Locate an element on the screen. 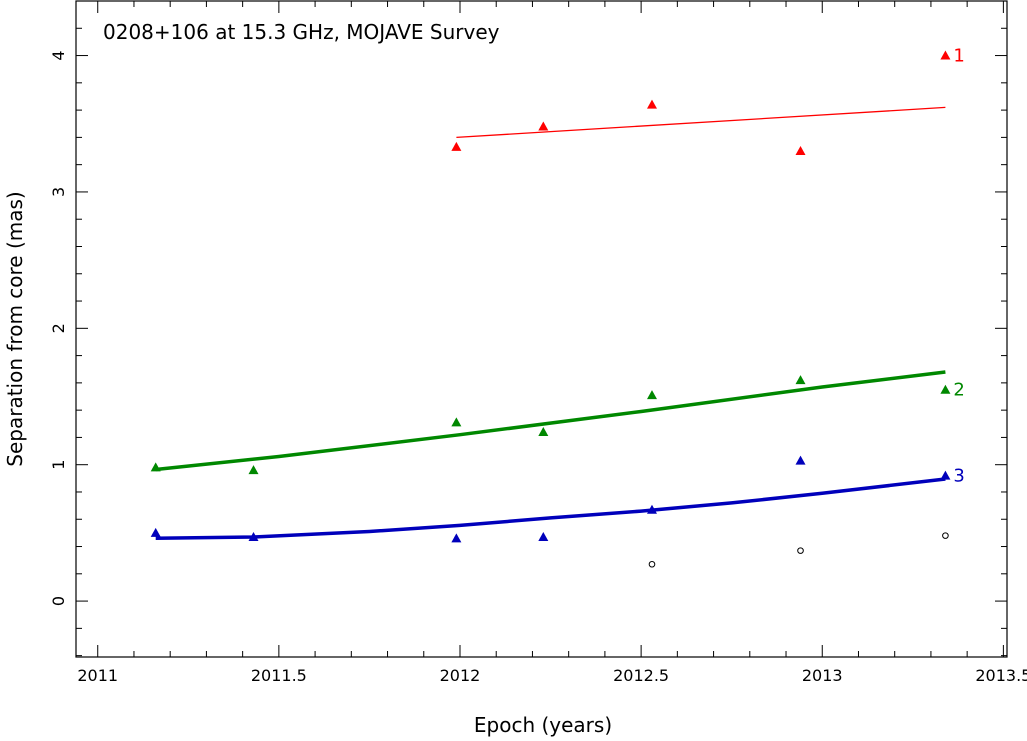 The image size is (1027, 741). series-label-2: 2 is located at coordinates (958, 390).